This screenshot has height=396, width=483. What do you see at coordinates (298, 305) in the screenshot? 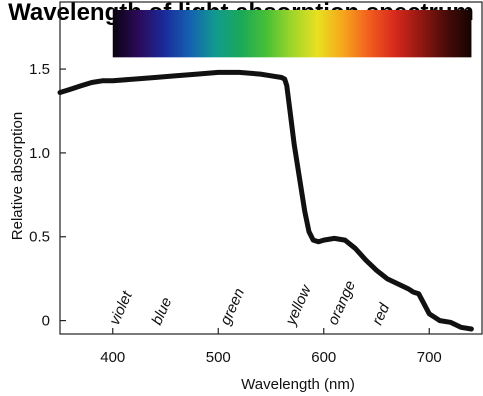
I see `region-label-yellow: yellow` at bounding box center [298, 305].